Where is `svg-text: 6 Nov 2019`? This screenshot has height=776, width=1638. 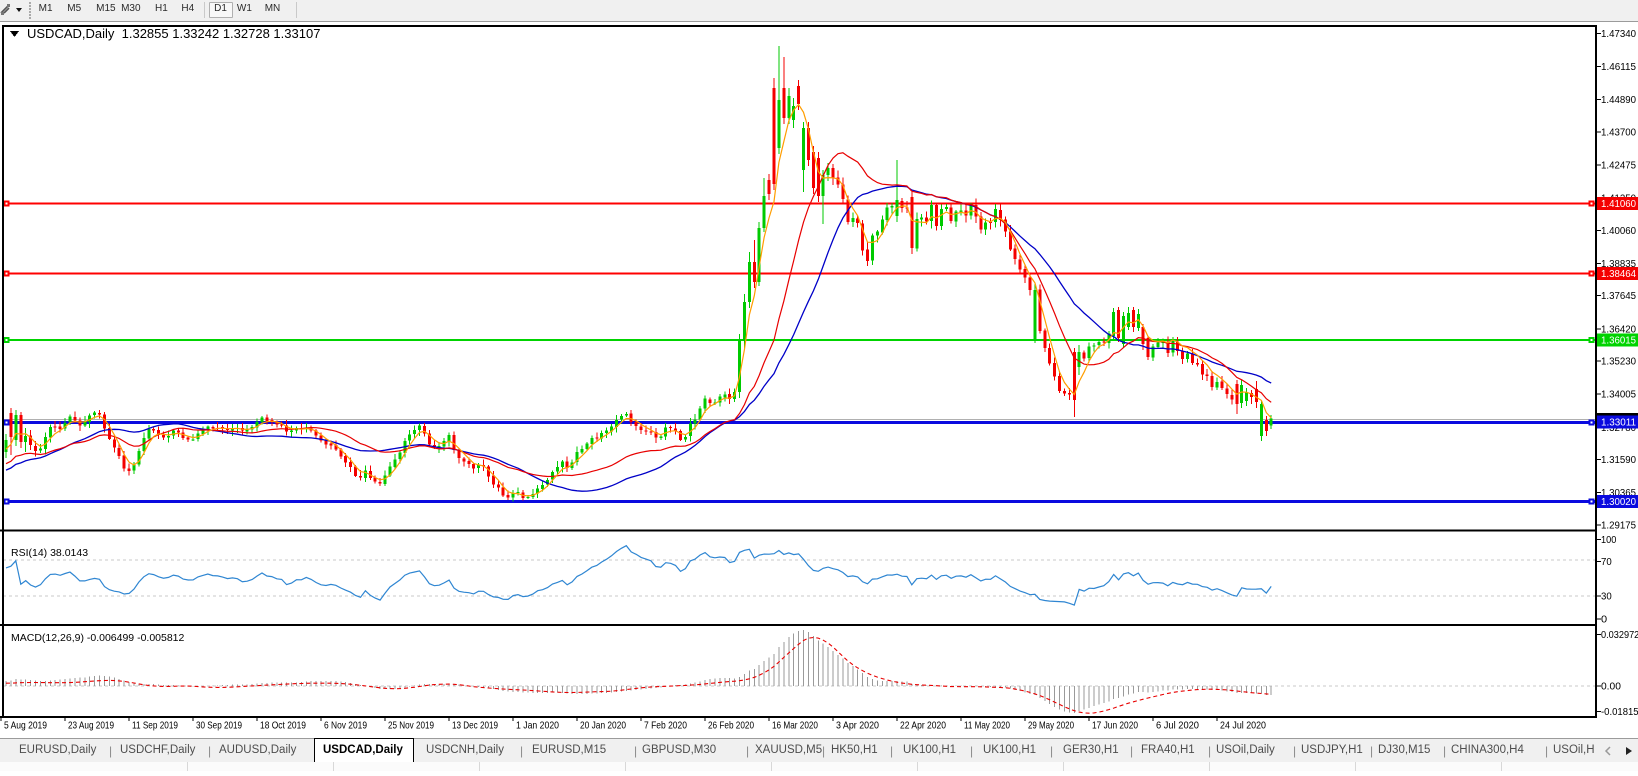 svg-text: 6 Nov 2019 is located at coordinates (345, 726).